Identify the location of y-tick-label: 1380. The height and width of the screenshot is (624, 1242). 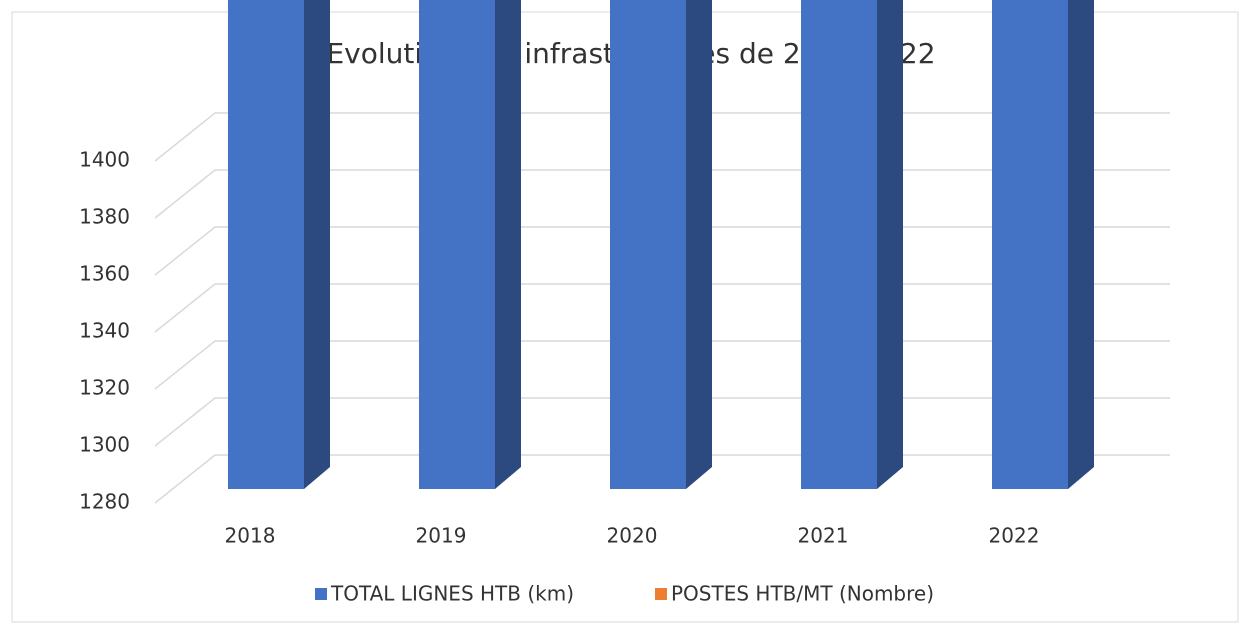
(104, 217).